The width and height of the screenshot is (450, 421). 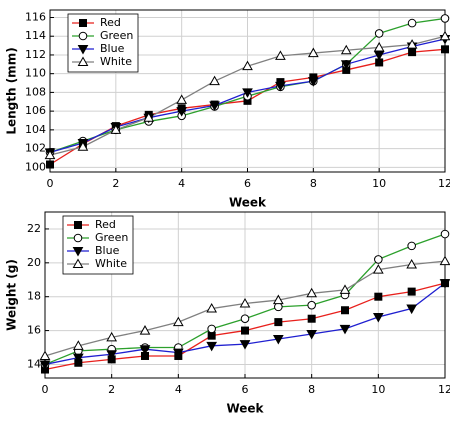 I want to click on y-tick-label: 22, so click(x=34, y=228).